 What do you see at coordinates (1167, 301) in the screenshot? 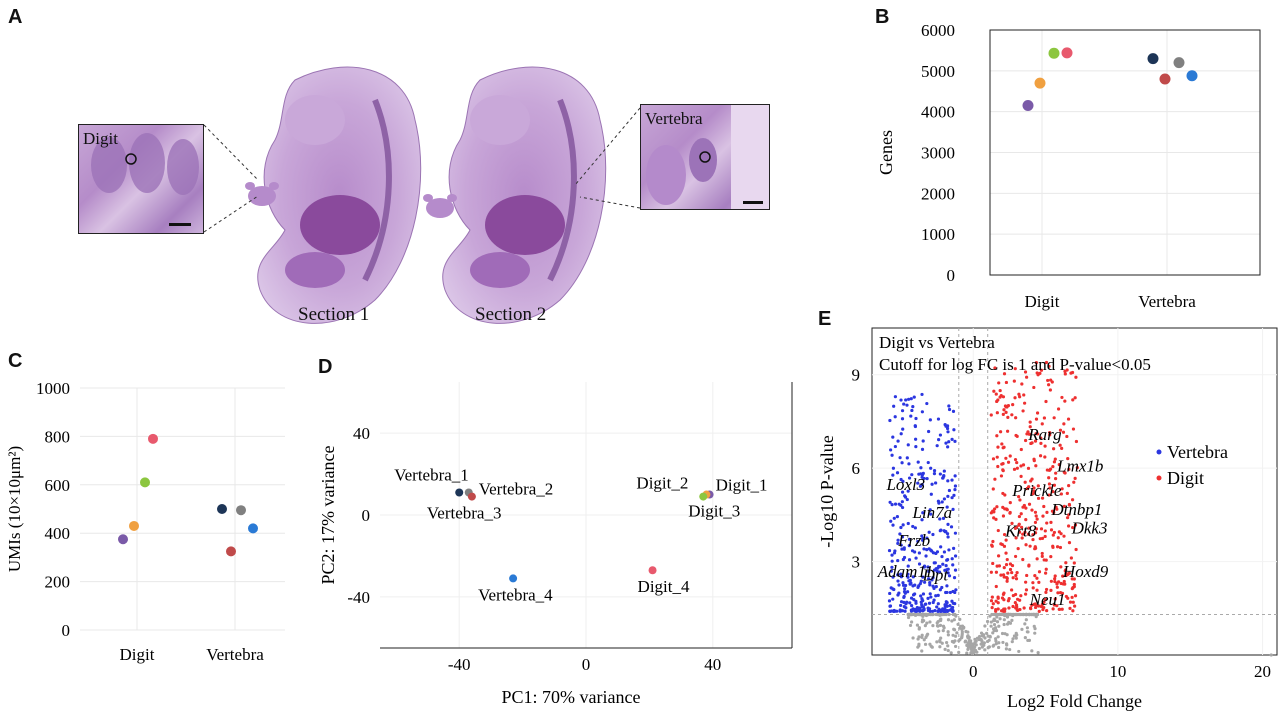
I see `x-tick-label: Vertebra` at bounding box center [1167, 301].